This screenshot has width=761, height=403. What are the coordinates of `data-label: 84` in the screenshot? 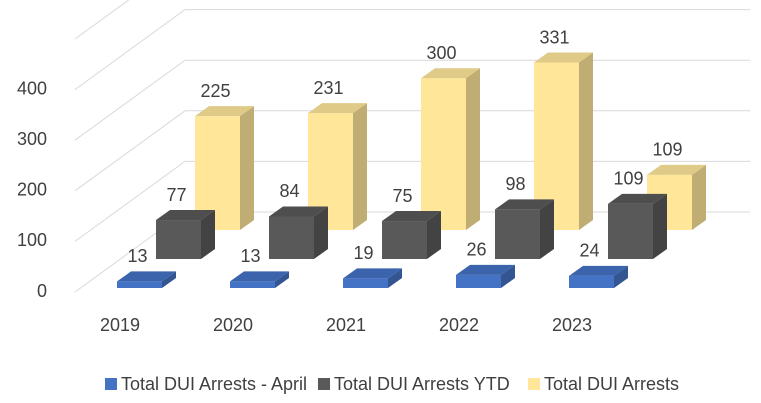 It's located at (289, 191).